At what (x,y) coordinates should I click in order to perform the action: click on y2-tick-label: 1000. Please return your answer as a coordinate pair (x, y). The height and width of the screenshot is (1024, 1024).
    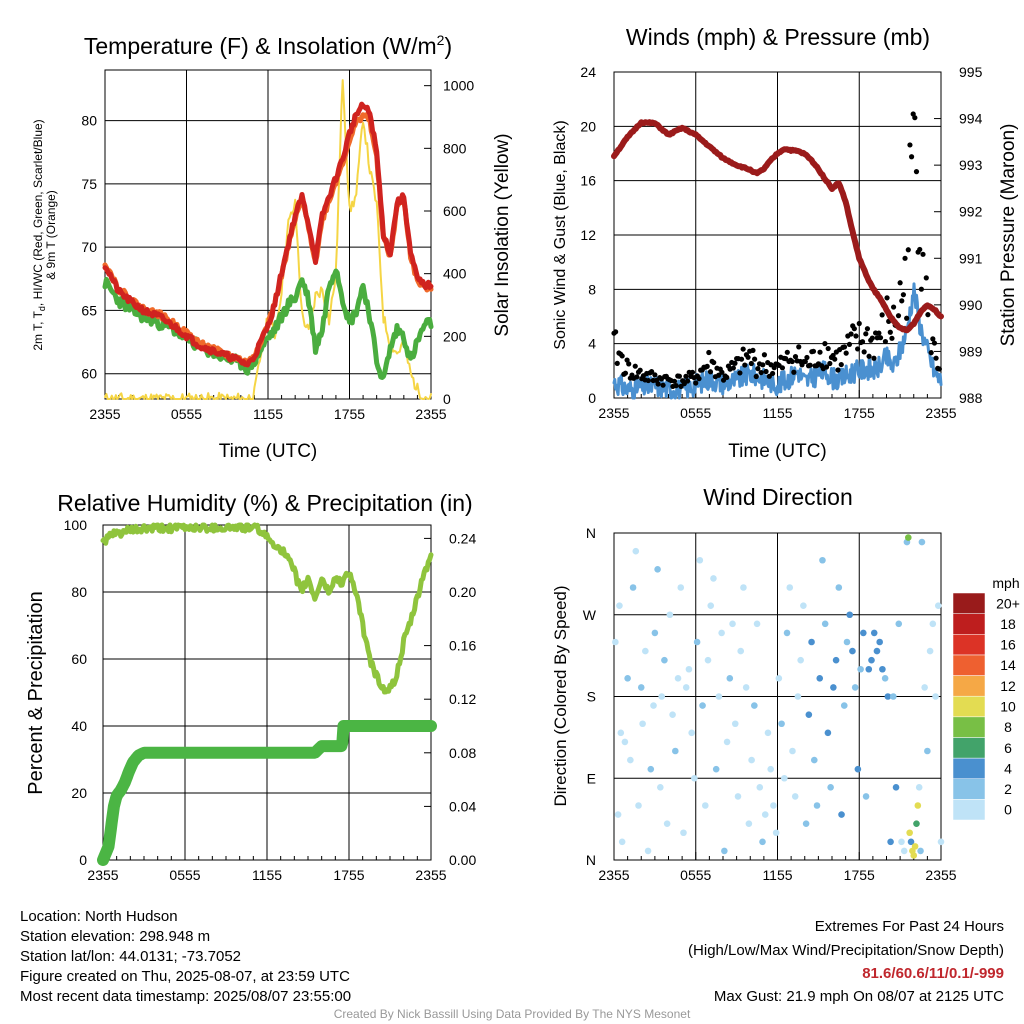
    Looking at the image, I should click on (458, 86).